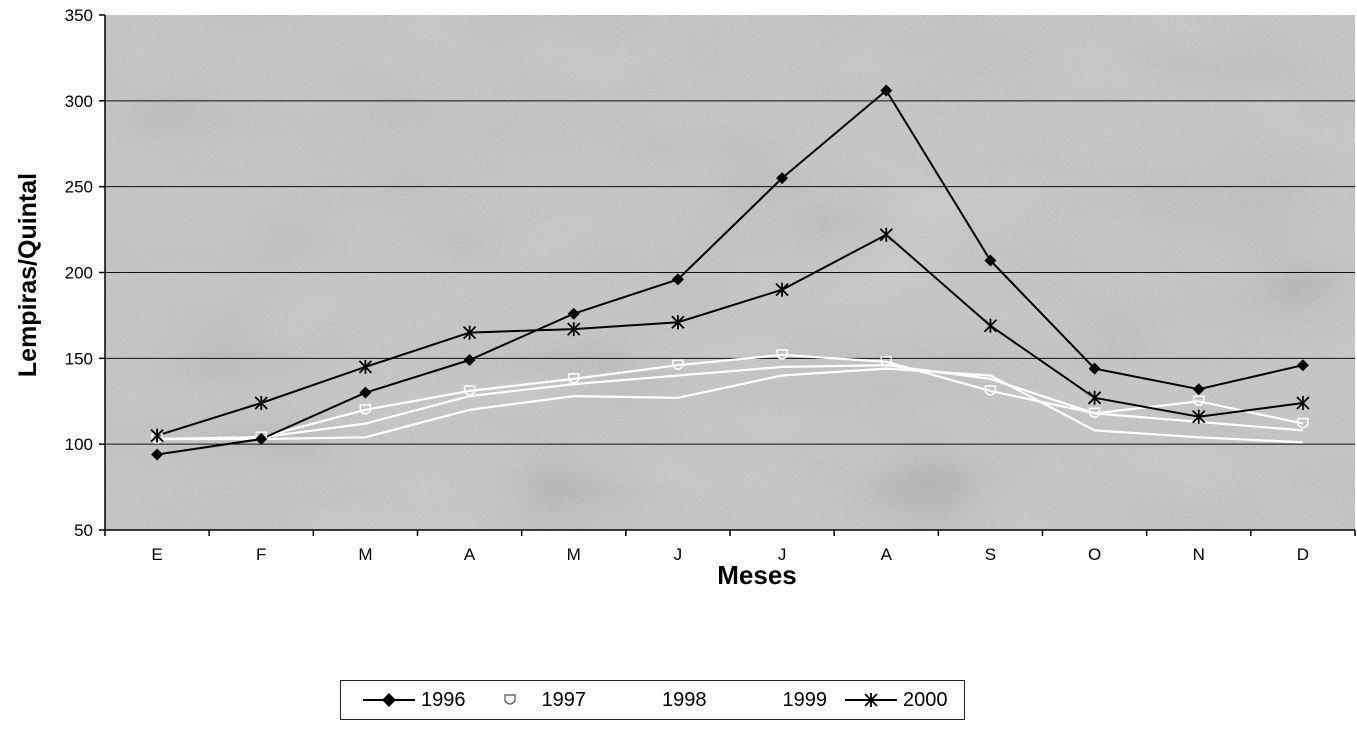 This screenshot has height=752, width=1357. Describe the element at coordinates (564, 699) in the screenshot. I see `legend-label-1997: 1997` at that location.